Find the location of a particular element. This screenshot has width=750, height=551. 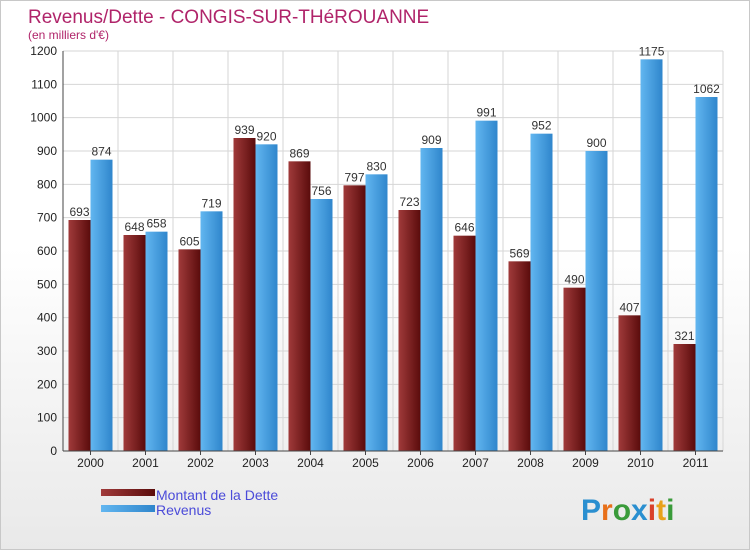

proxiti-logo: Proxiti is located at coordinates (627, 510).